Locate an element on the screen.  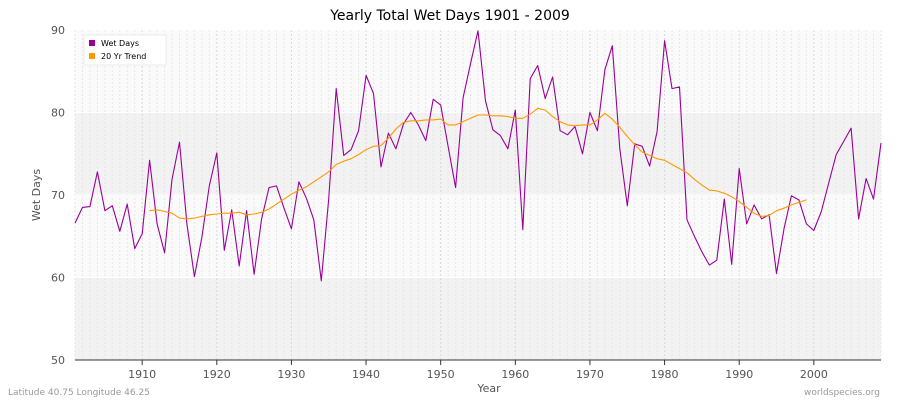
footer-location: Latitude 40.75 Longitude 46.25 is located at coordinates (79, 393).